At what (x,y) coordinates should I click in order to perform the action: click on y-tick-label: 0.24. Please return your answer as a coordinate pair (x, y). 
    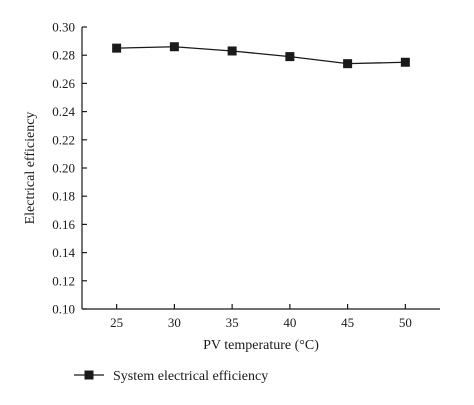
    Looking at the image, I should click on (63, 111).